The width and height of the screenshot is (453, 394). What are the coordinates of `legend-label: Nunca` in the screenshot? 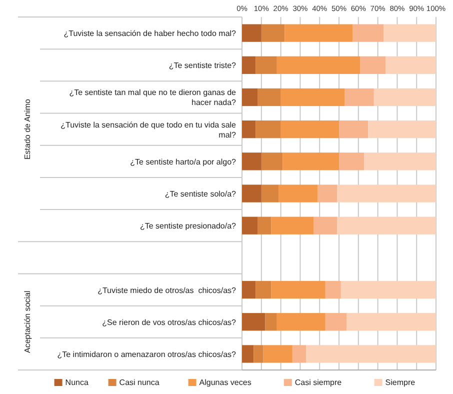 It's located at (77, 382).